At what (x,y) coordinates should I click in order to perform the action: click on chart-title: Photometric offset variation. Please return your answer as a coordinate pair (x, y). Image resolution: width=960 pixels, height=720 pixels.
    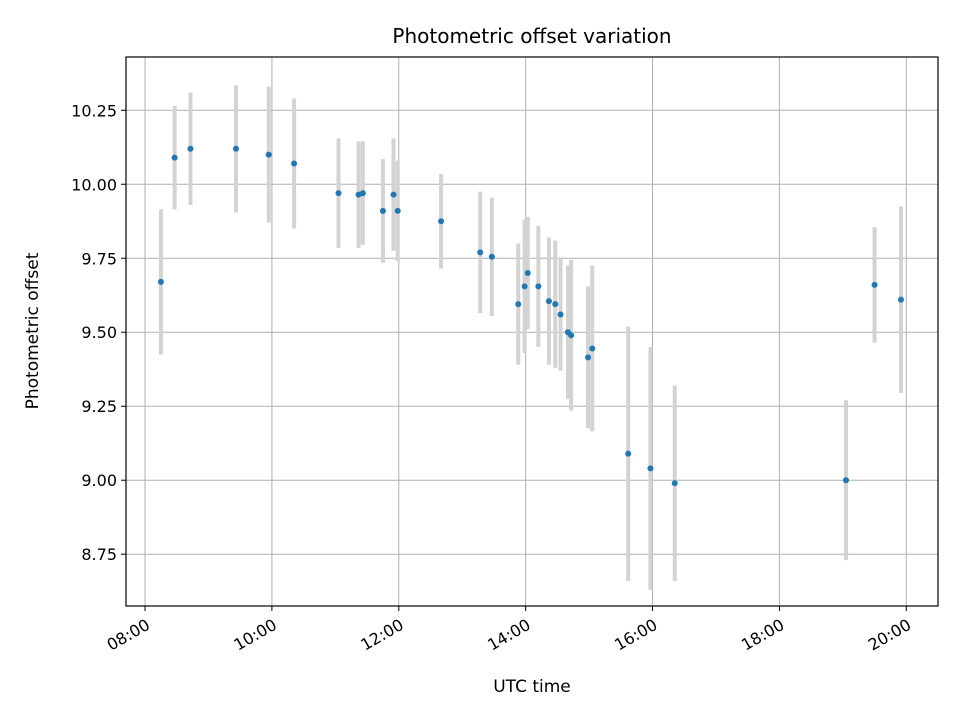
    Looking at the image, I should click on (531, 36).